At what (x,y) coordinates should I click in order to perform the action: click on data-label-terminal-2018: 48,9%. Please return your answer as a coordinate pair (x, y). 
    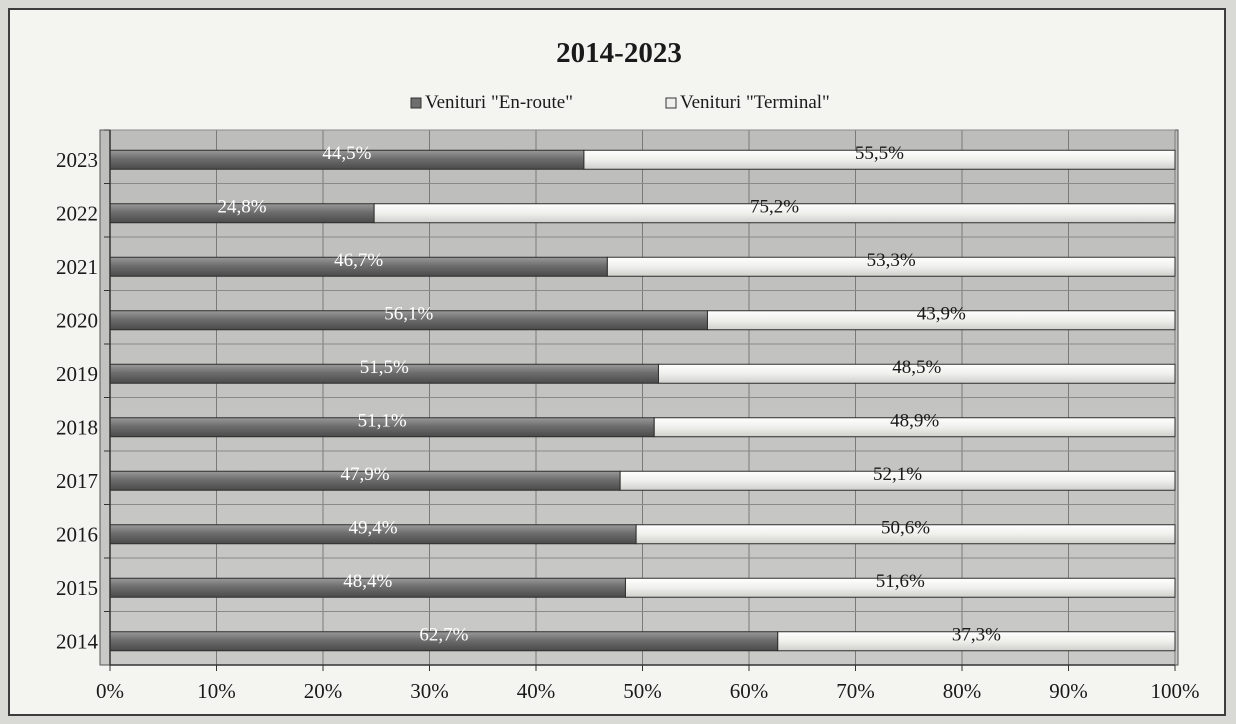
    Looking at the image, I should click on (914, 420).